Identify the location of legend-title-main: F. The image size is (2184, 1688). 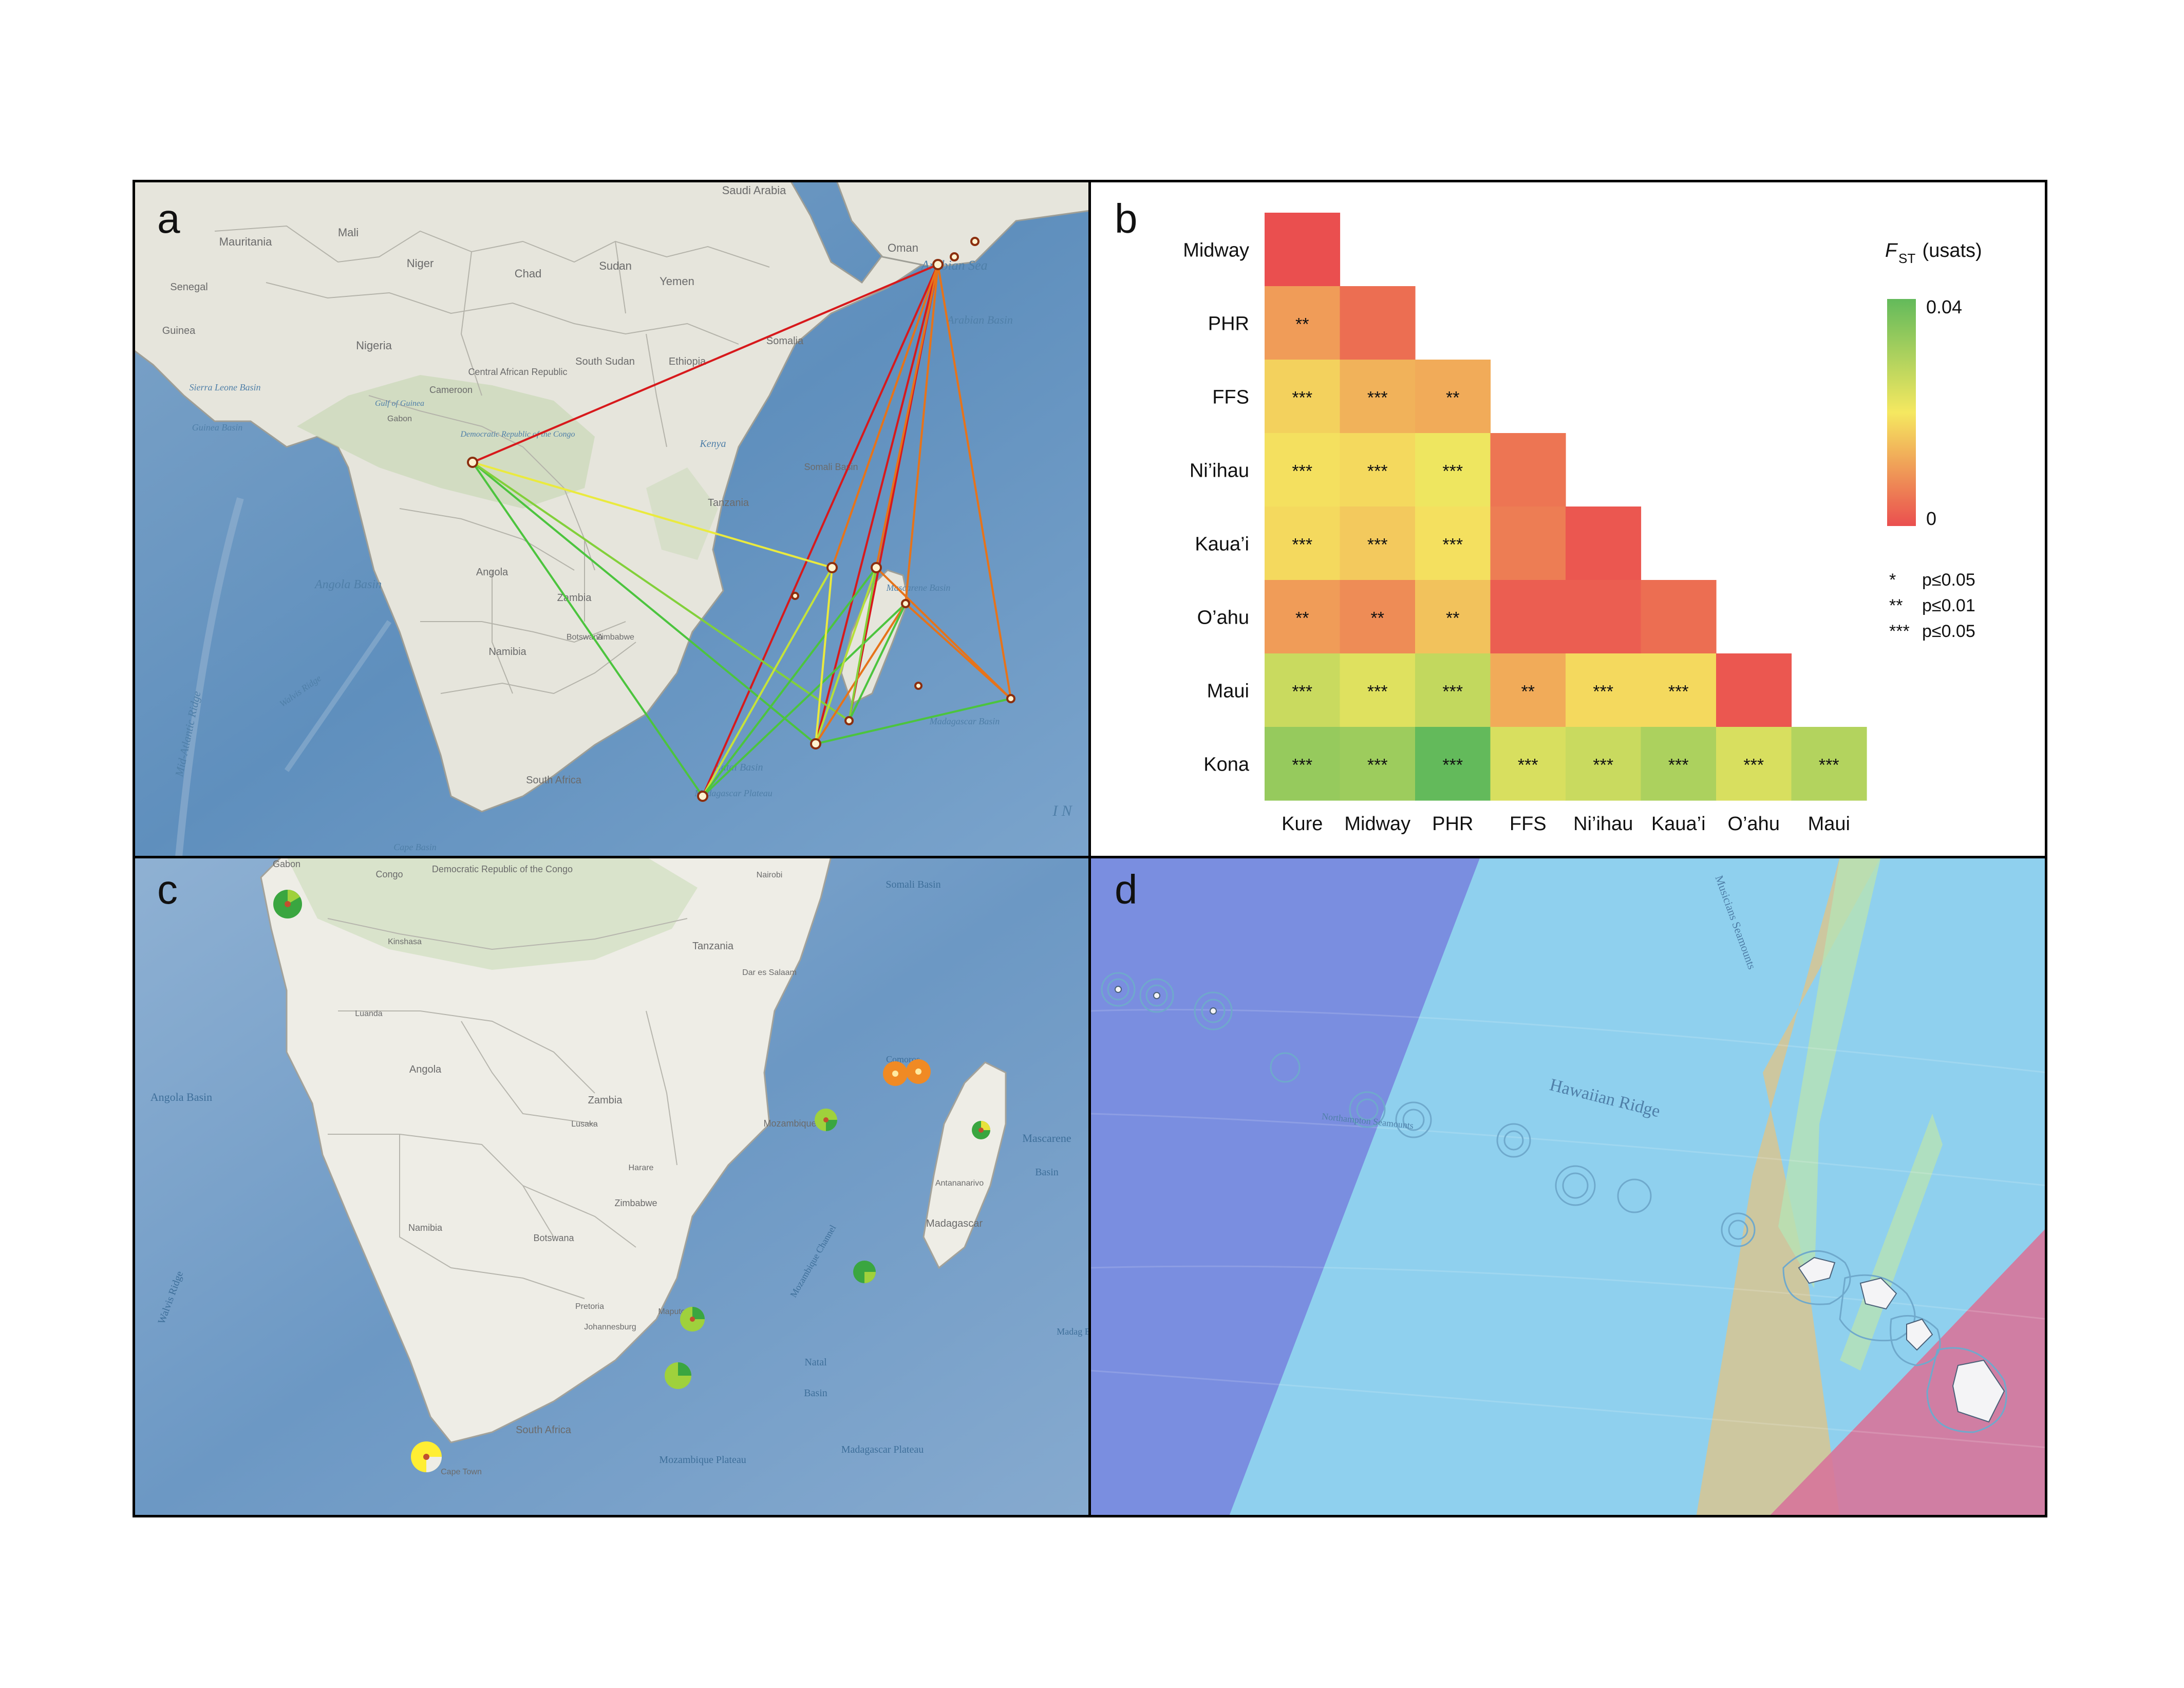
(1891, 251).